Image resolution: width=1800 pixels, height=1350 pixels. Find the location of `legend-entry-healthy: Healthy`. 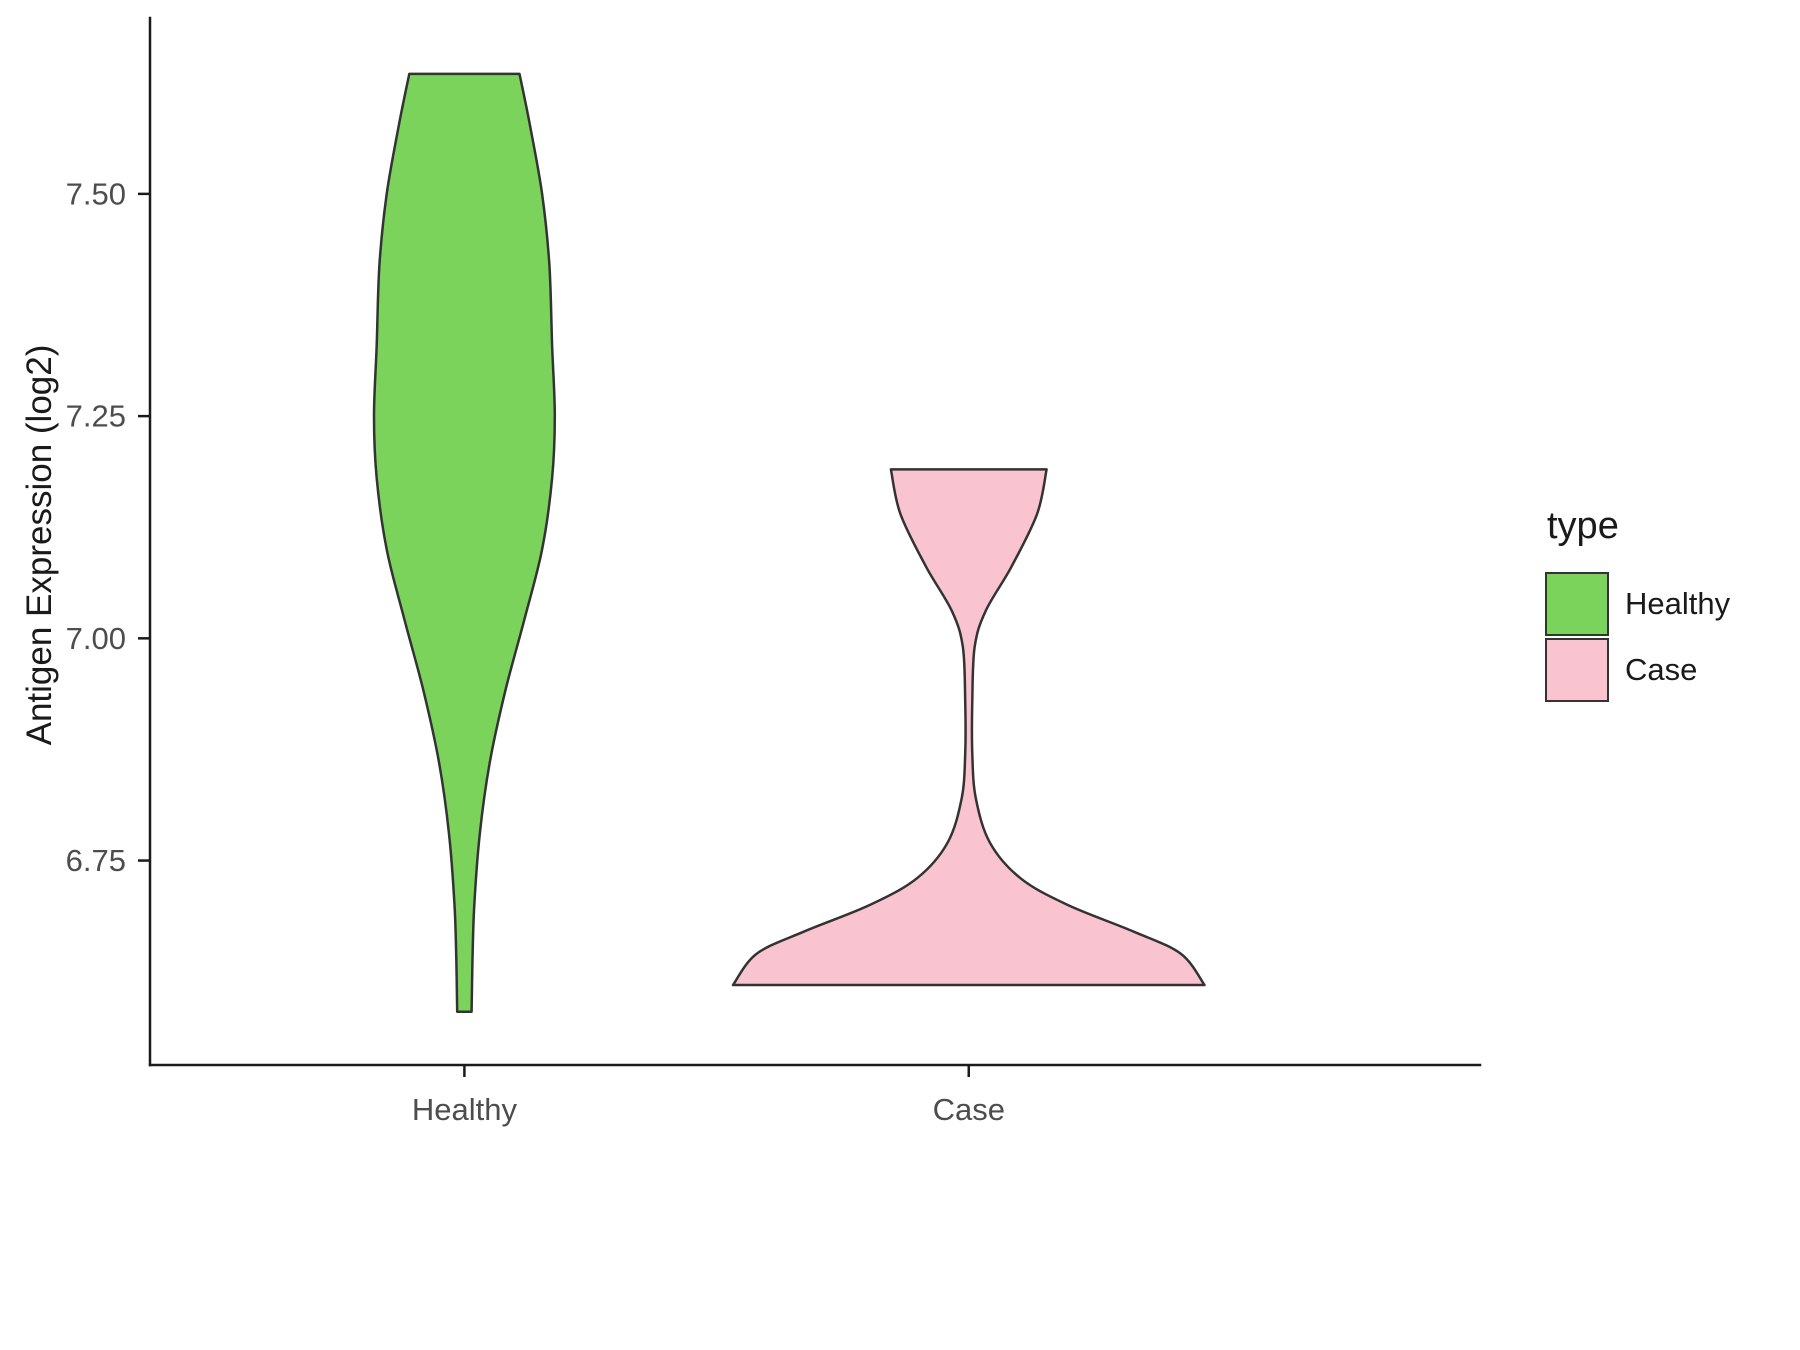

legend-entry-healthy: Healthy is located at coordinates (1637, 604).